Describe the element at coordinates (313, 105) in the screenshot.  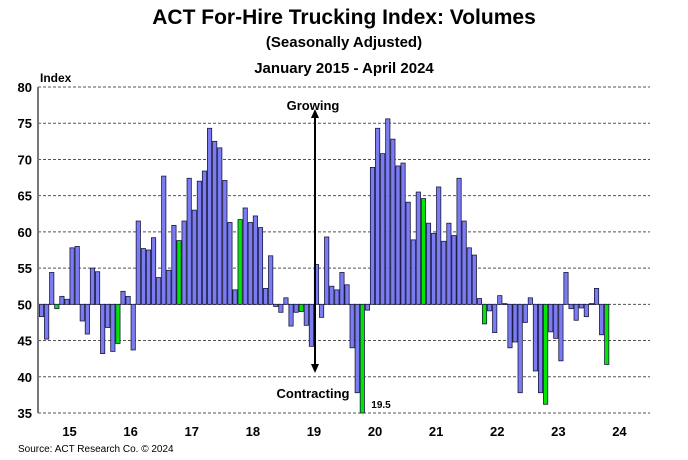
I see `growing-label: Growing` at that location.